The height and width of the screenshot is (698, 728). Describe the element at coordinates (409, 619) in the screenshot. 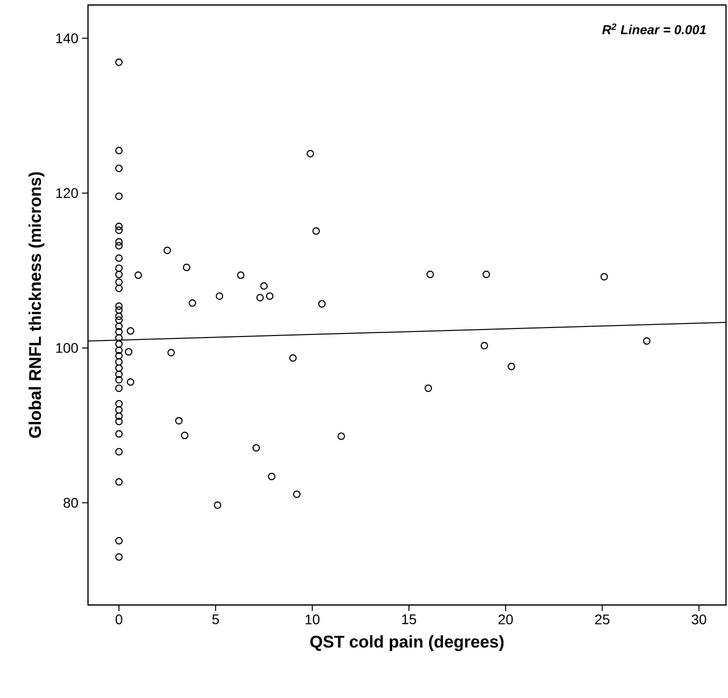

I see `x-tick-label: 15` at that location.